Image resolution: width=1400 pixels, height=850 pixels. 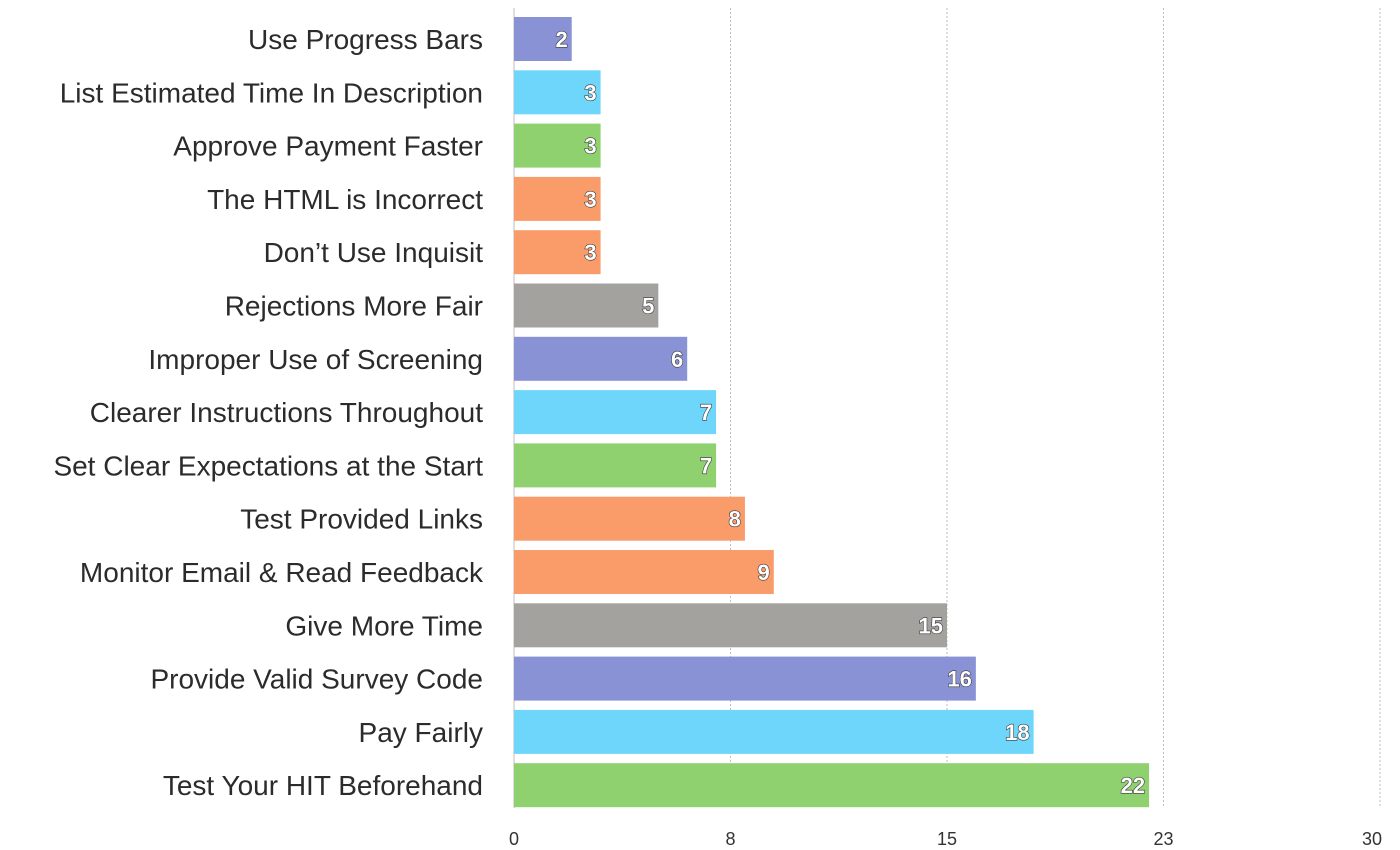 What do you see at coordinates (374, 252) in the screenshot?
I see `category-label: Don’t Use Inquisit` at bounding box center [374, 252].